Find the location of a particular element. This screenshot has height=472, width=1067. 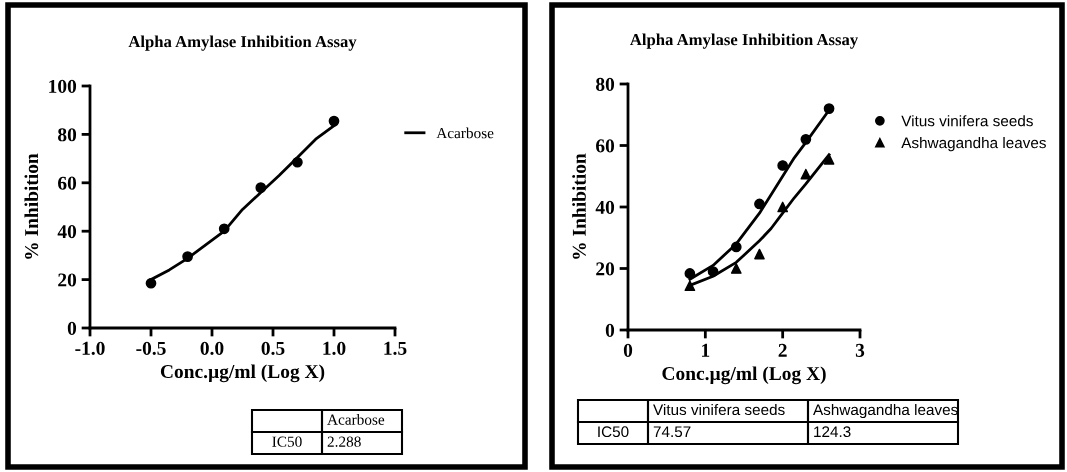

x-tick-label: 1.5 is located at coordinates (395, 348).